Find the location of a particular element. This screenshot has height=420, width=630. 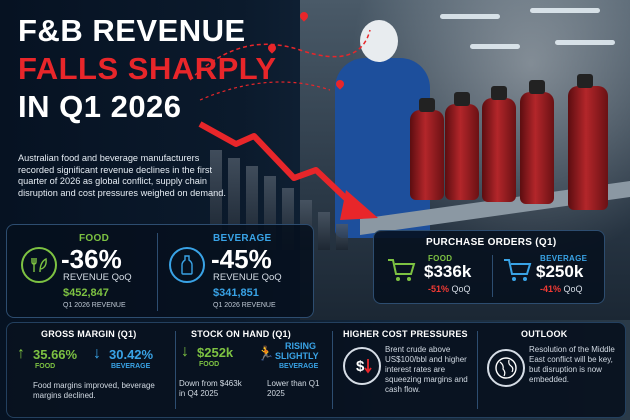

stock-bev-trend: RISING SLIGHTLY is located at coordinates (297, 351).